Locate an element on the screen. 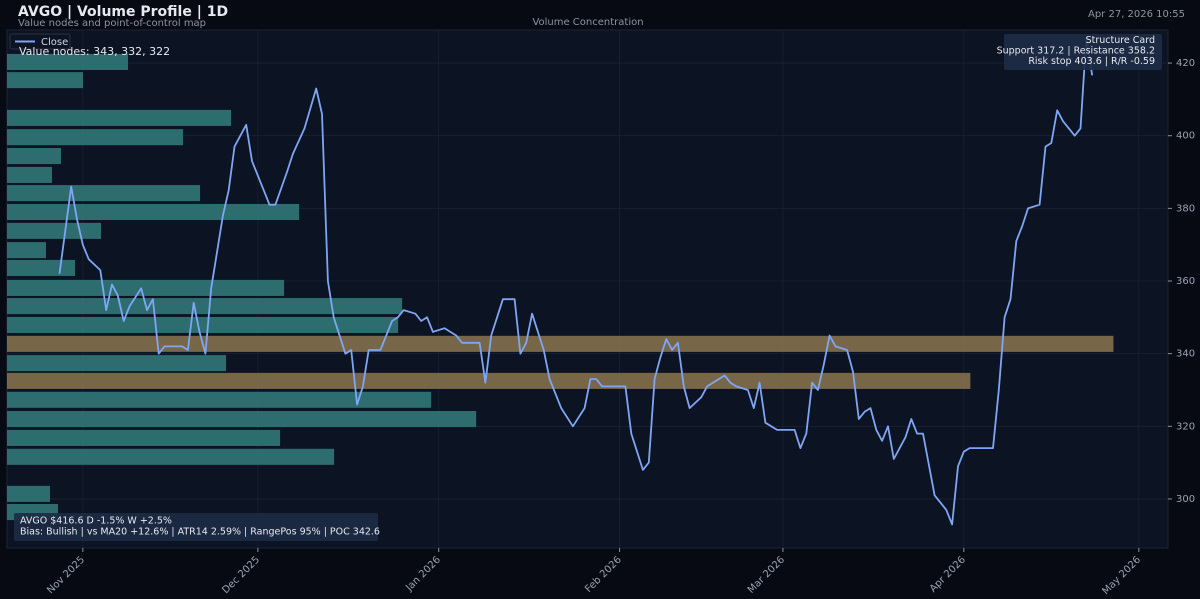  legend-box is located at coordinates (40, 41).